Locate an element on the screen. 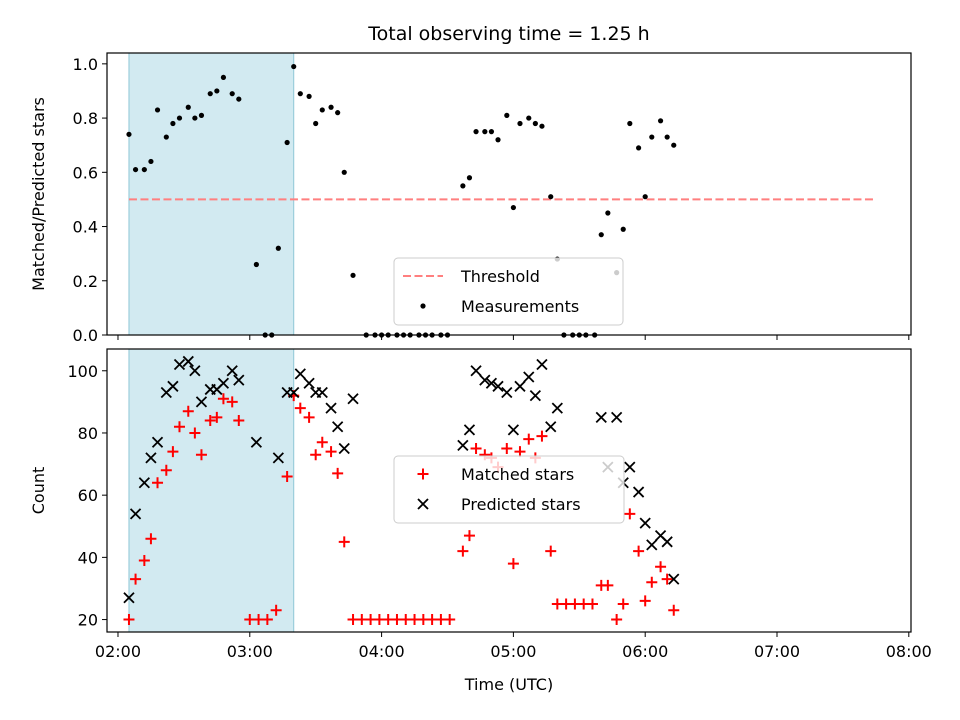 The image size is (960, 720). y-axis-title: Count is located at coordinates (38, 491).